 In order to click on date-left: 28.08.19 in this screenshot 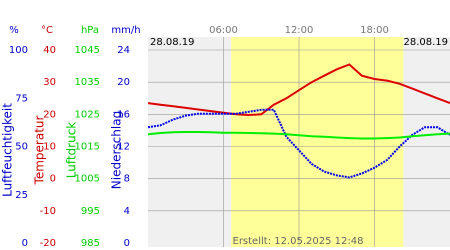, I will do `click(172, 42)`.